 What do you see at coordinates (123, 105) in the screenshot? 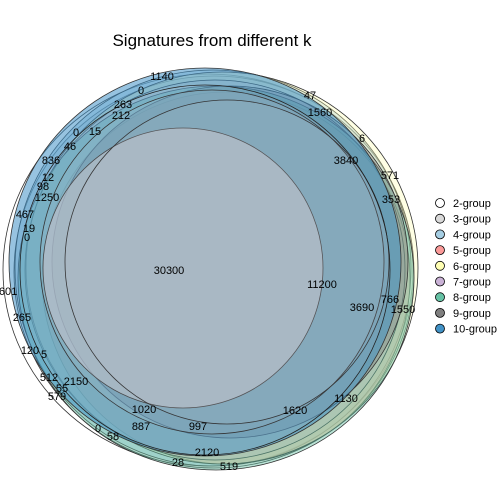
I see `region-count-label: 263` at bounding box center [123, 105].